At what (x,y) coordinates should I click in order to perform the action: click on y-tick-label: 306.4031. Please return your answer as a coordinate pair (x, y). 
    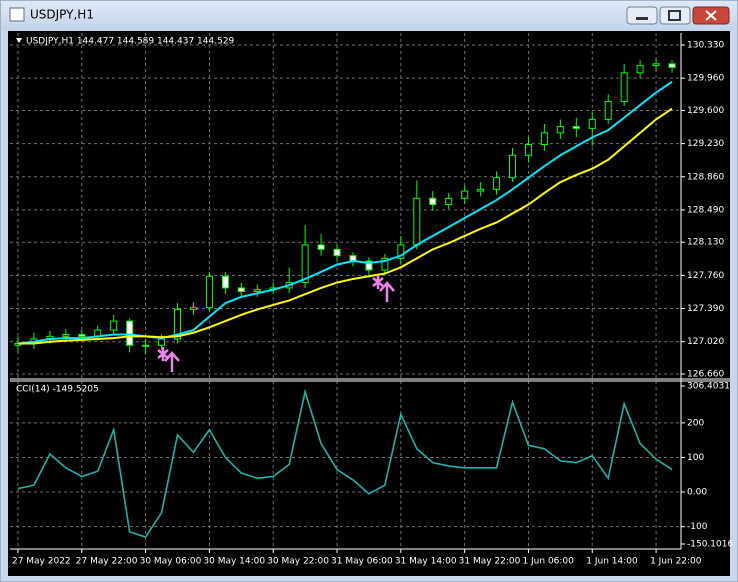
    Looking at the image, I should click on (708, 387).